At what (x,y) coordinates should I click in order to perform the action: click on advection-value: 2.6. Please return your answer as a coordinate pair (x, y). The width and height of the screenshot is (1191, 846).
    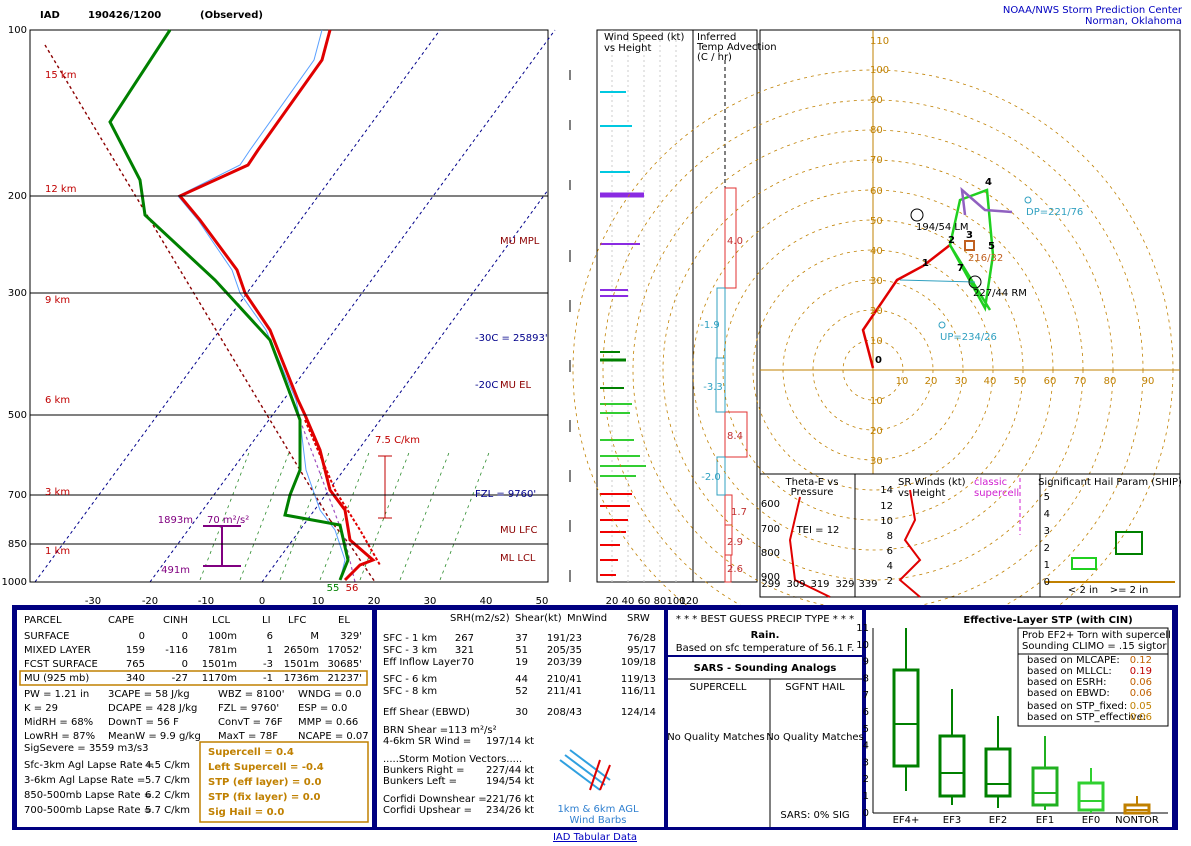
    Looking at the image, I should click on (735, 569).